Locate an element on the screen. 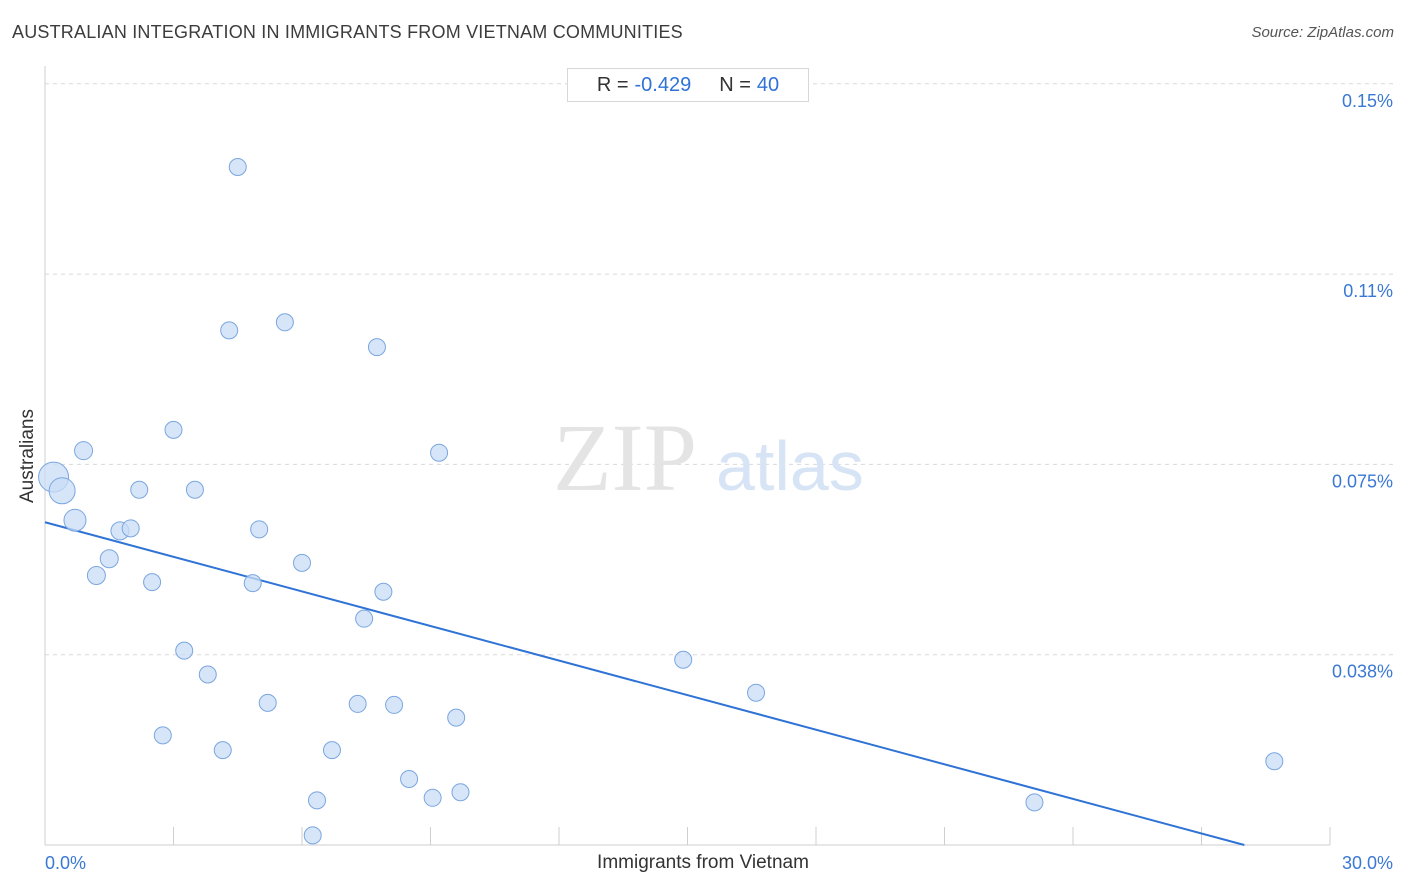  r-label: R = is located at coordinates (612, 84).